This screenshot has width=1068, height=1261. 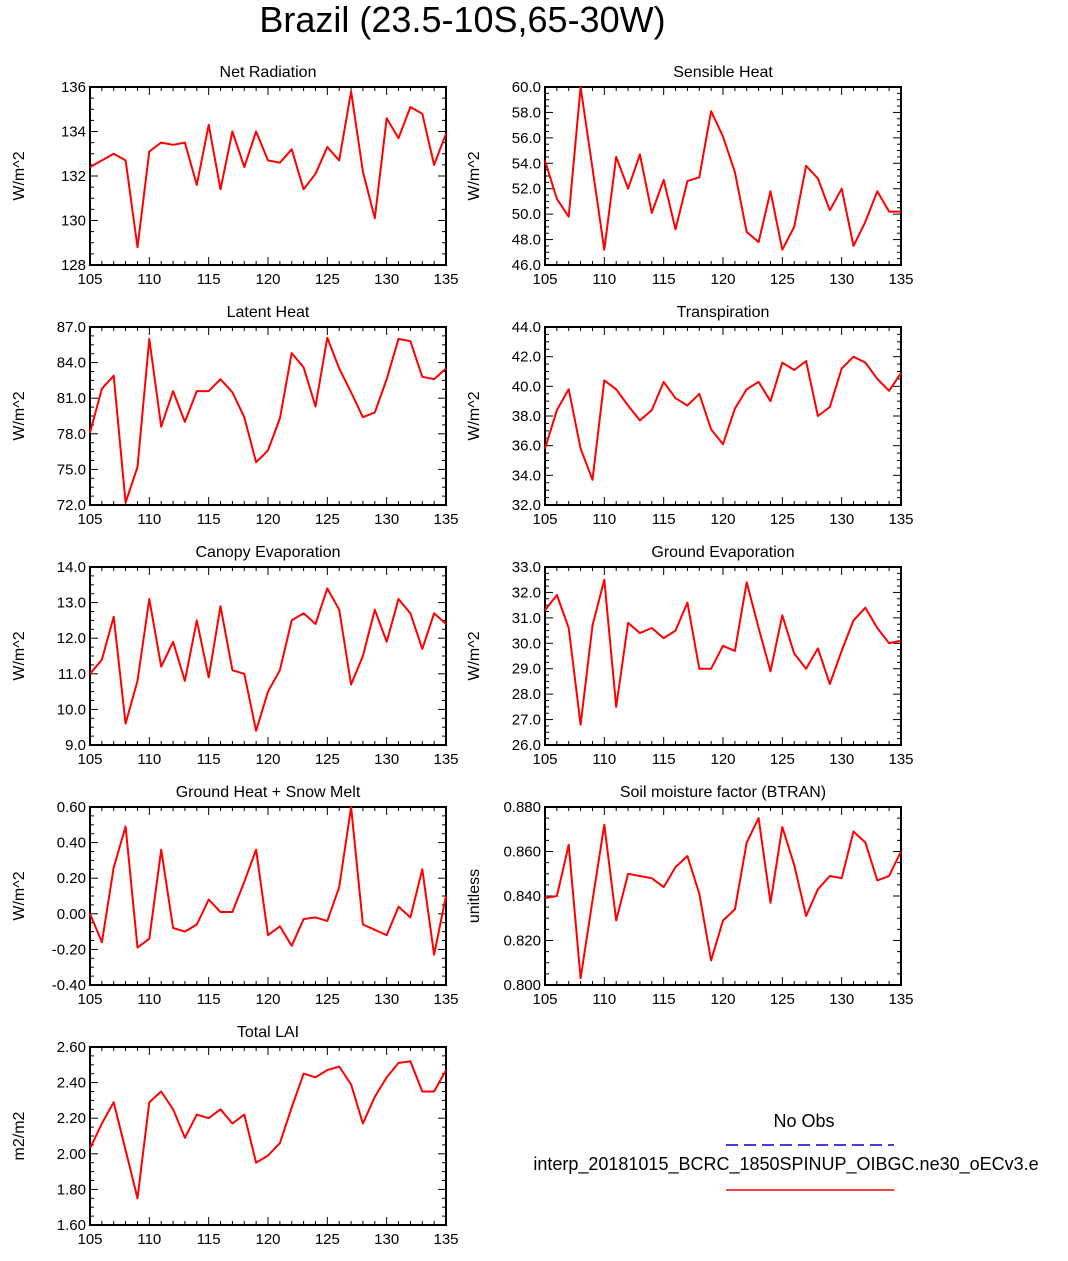 What do you see at coordinates (19, 1135) in the screenshot?
I see `y-axis-label: m2/m2` at bounding box center [19, 1135].